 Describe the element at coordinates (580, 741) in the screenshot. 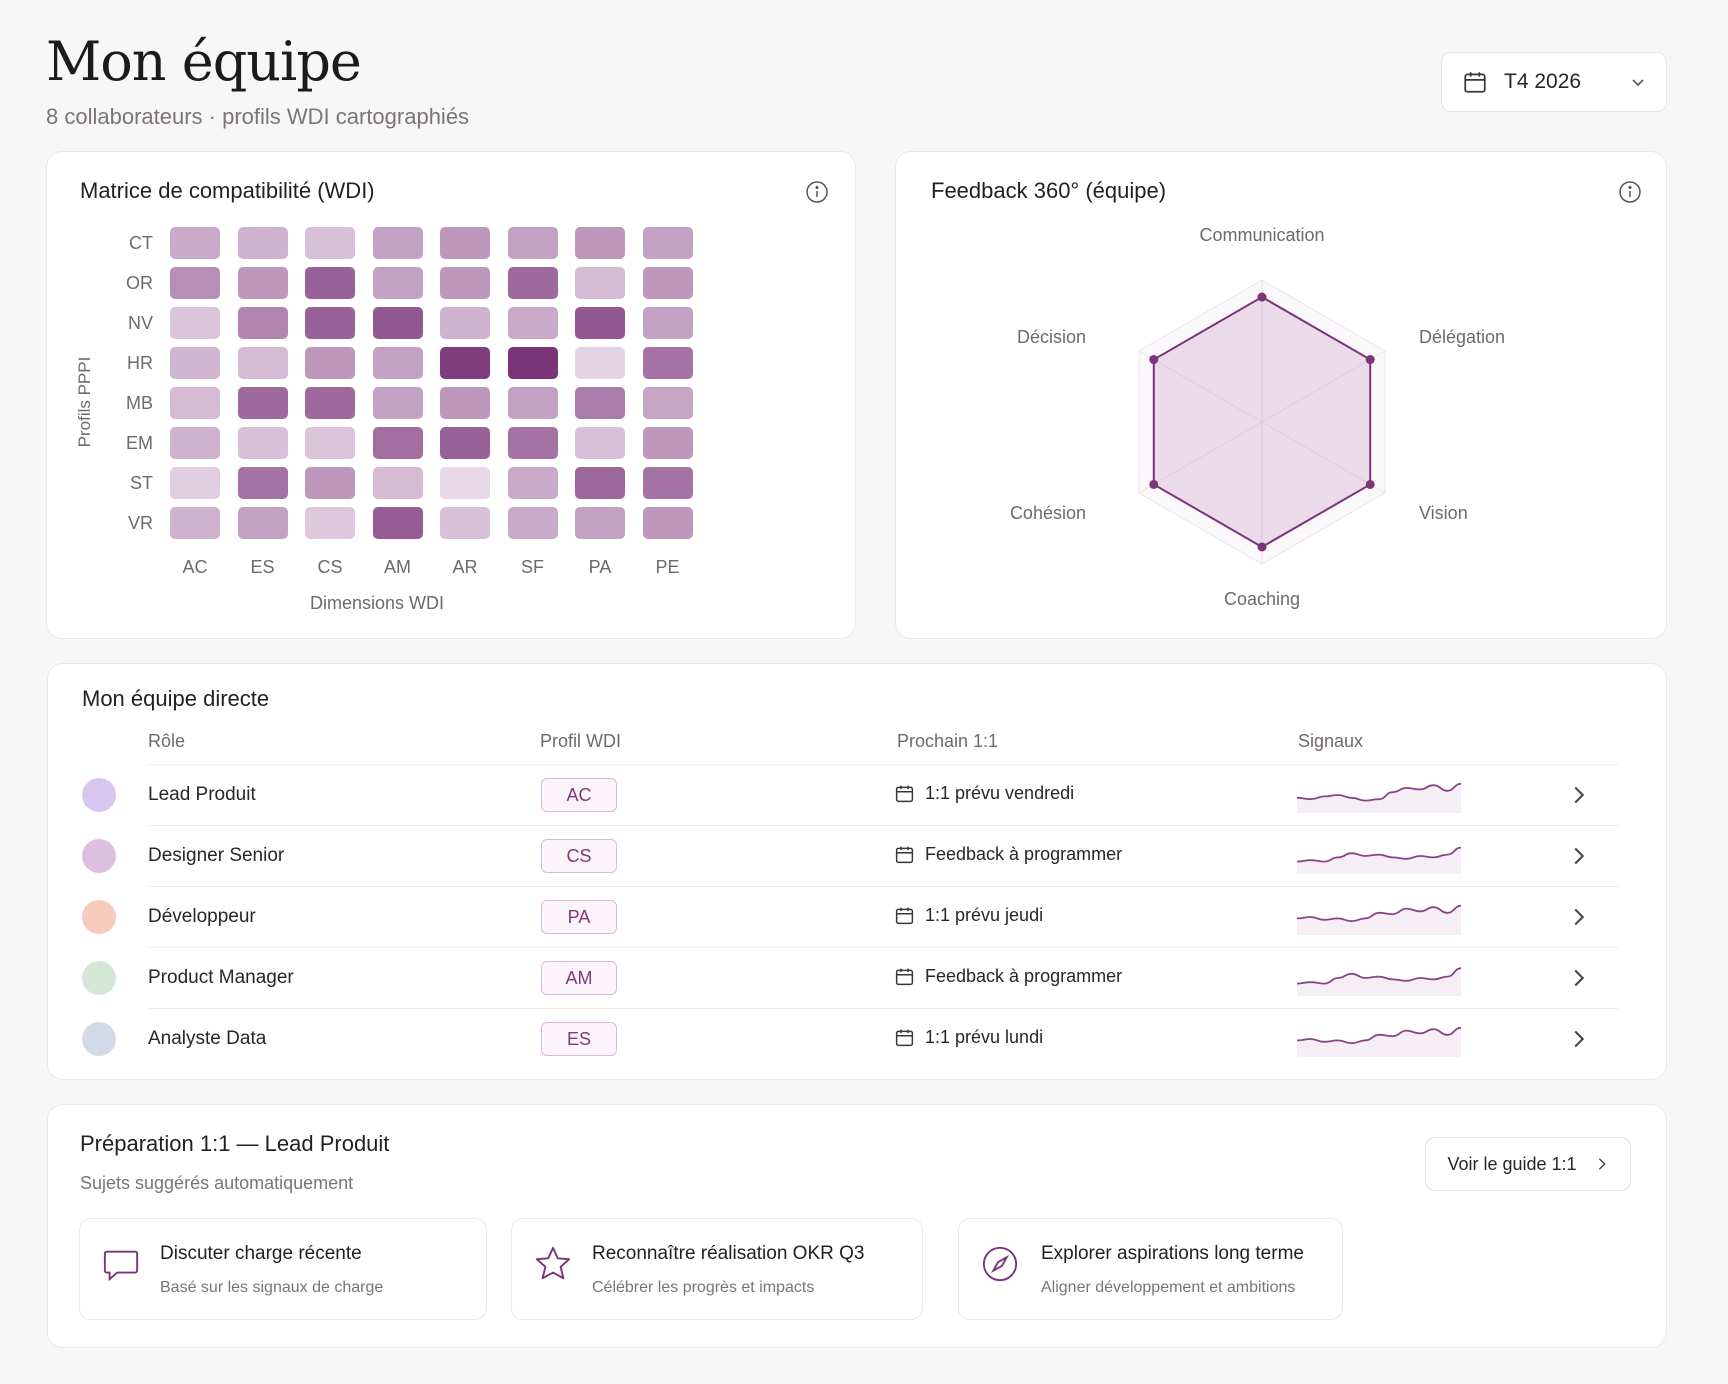

I see `col-header-profile: Profil WDI` at that location.